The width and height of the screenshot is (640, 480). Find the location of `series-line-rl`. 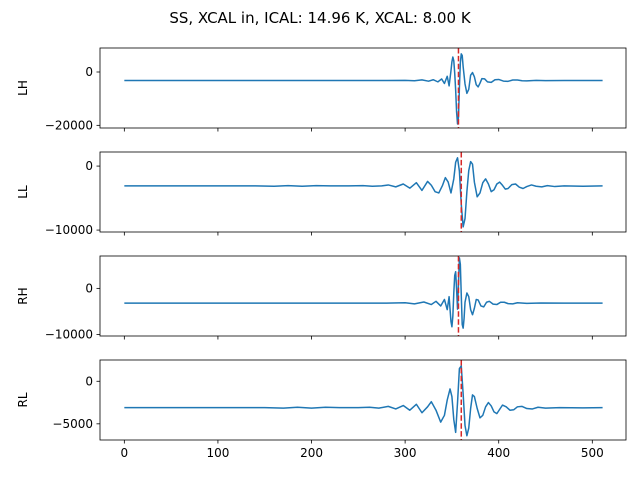

series-line-rl is located at coordinates (363, 401).